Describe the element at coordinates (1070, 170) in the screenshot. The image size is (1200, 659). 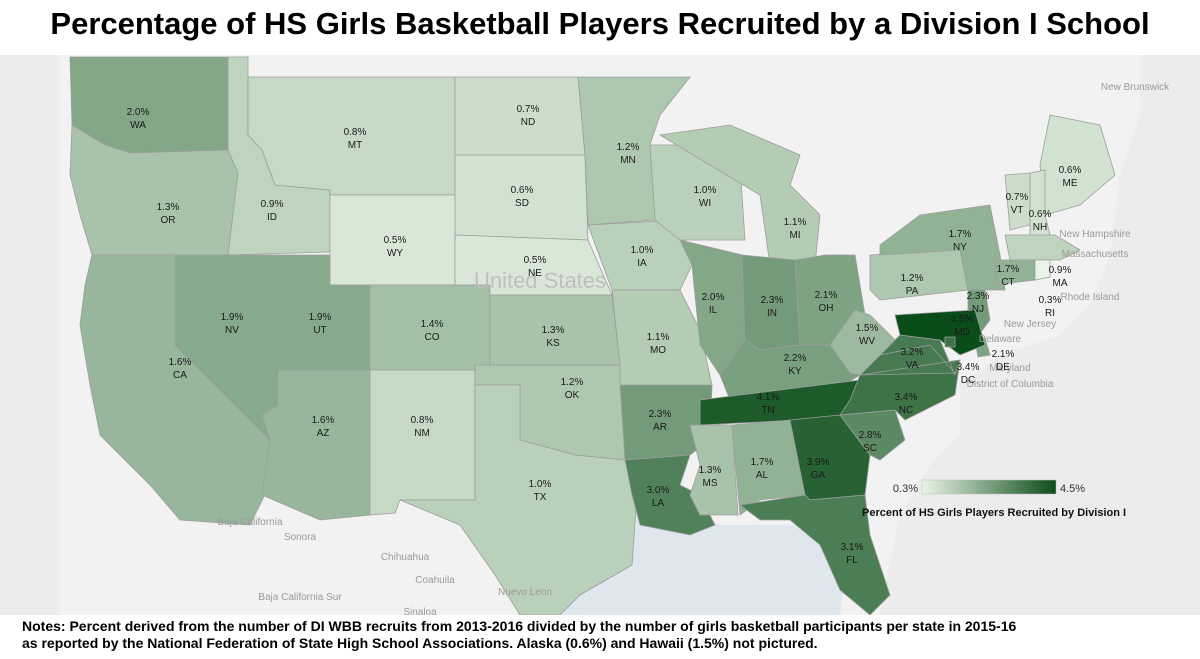
I see `state-value-me: 0.6%` at that location.